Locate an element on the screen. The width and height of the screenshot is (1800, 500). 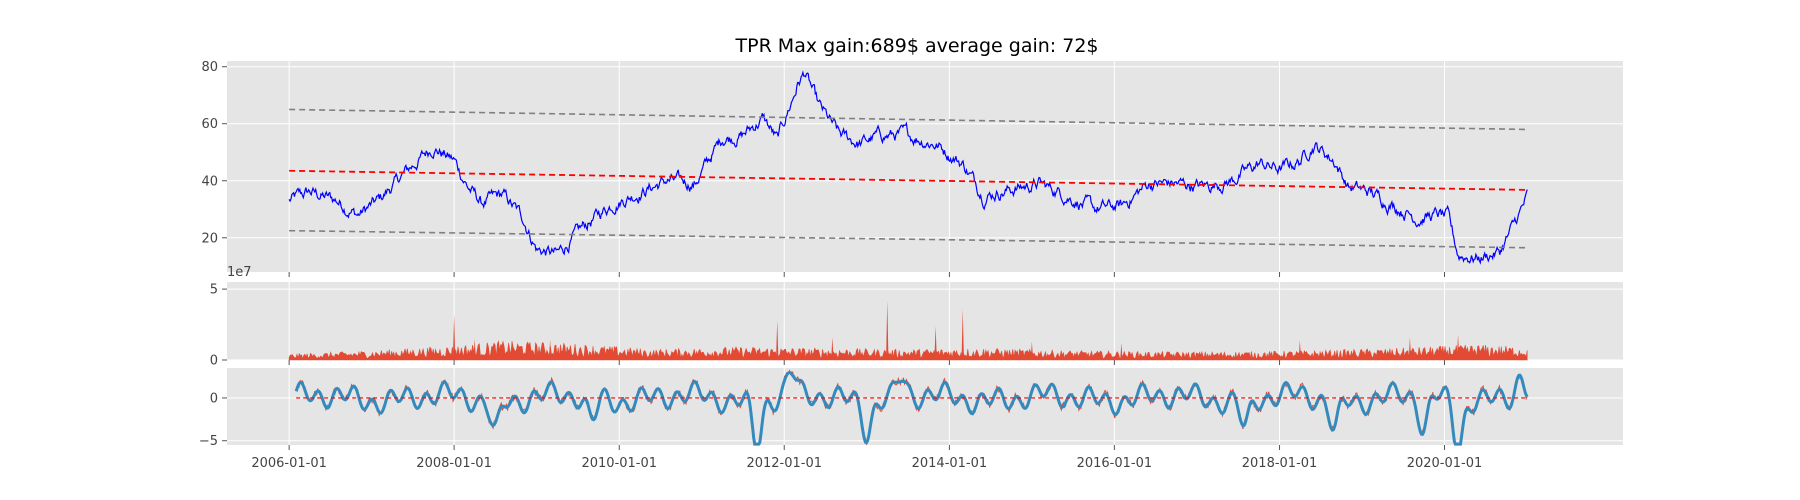
volume-area is located at coordinates (908, 350).